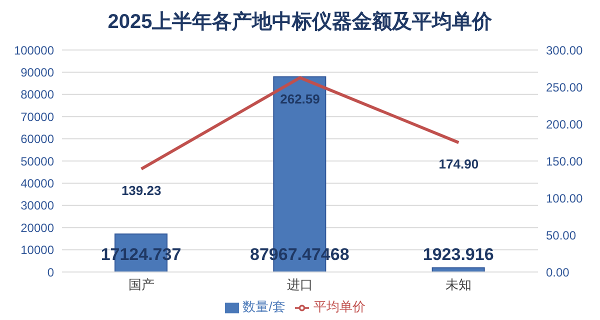  I want to click on y2-tick-label: 250.00, so click(565, 87).